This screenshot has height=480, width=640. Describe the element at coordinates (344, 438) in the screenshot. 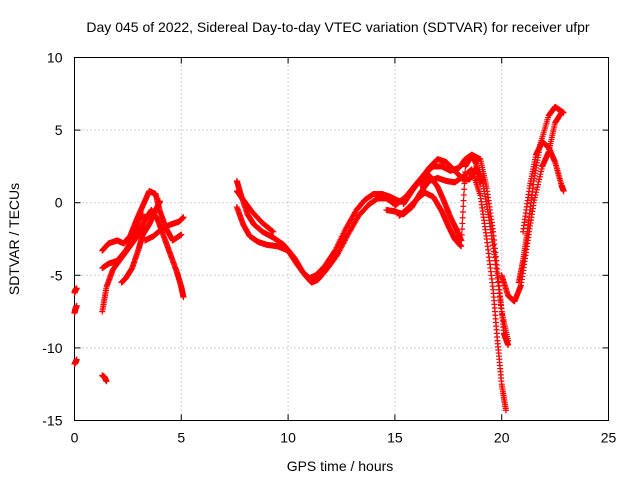

I see `x-tick-labels: 0 5 10 15 20 25` at that location.